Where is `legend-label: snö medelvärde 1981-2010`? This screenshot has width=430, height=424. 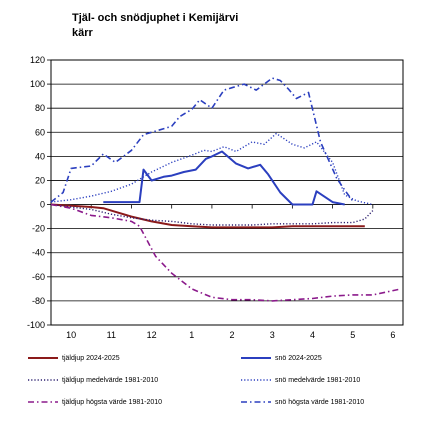
legend-label: snö medelvärde 1981-2010 is located at coordinates (318, 380).